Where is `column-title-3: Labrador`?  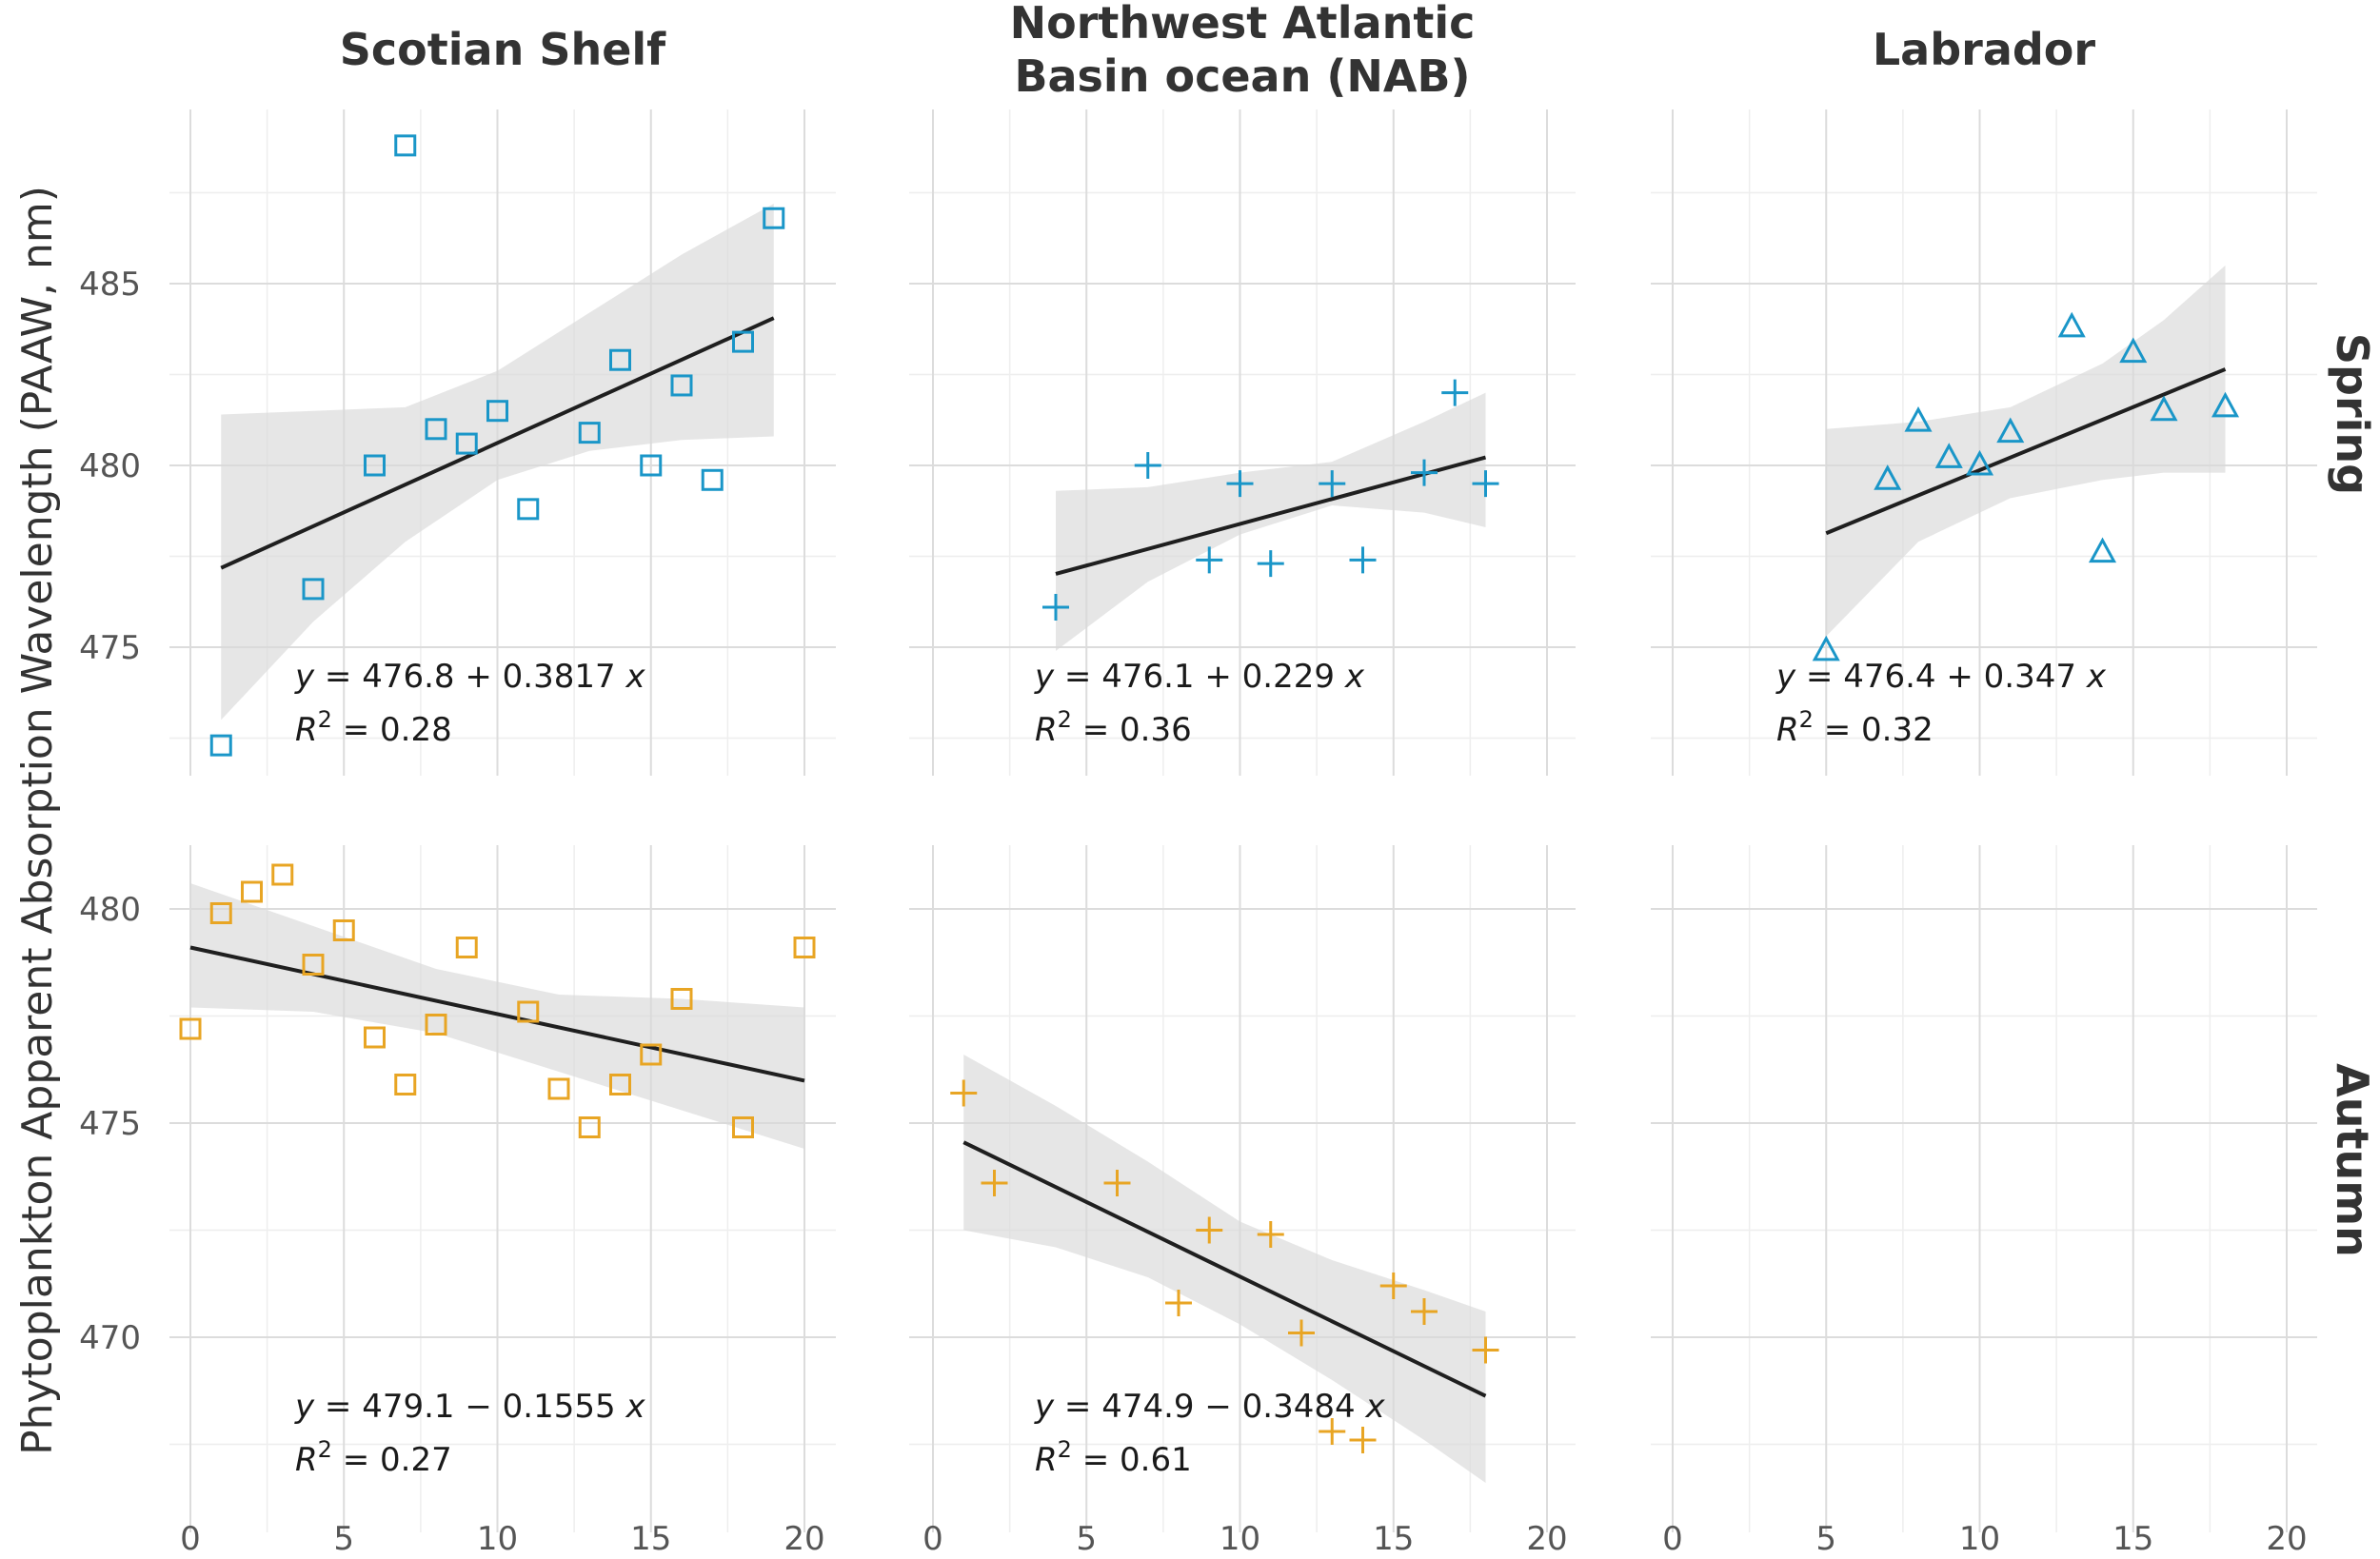
column-title-3: Labrador is located at coordinates (1984, 49).